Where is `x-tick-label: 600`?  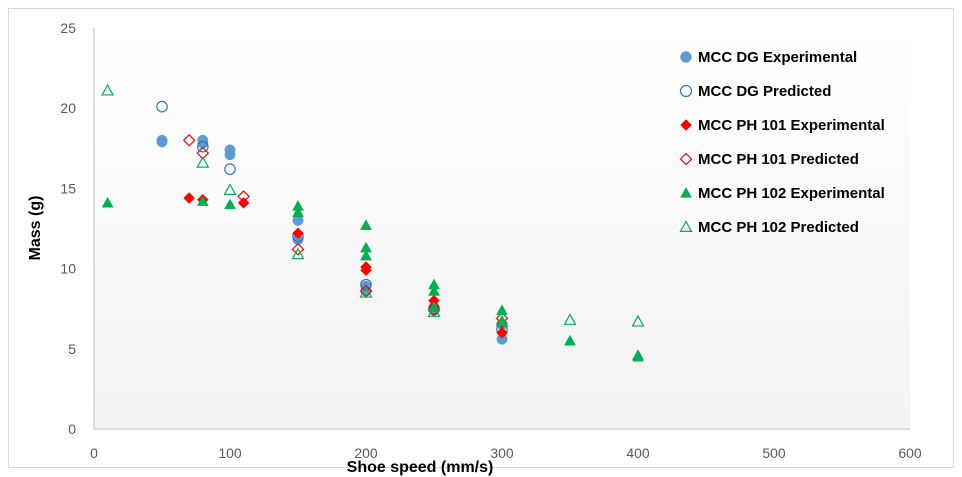
x-tick-label: 600 is located at coordinates (910, 453).